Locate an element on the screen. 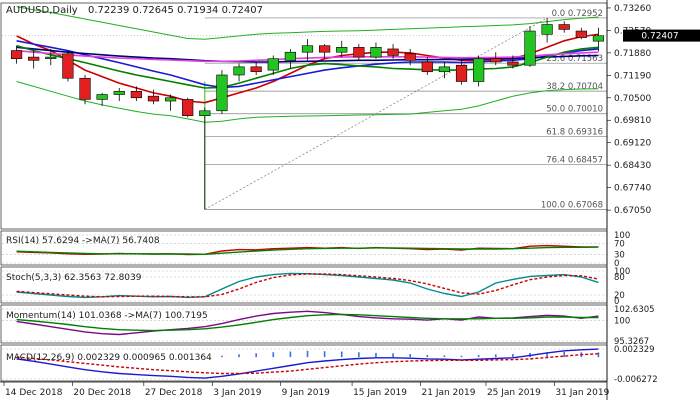 This screenshot has height=400, width=700. fib-level-label: 61.8 0.69316 is located at coordinates (574, 132).